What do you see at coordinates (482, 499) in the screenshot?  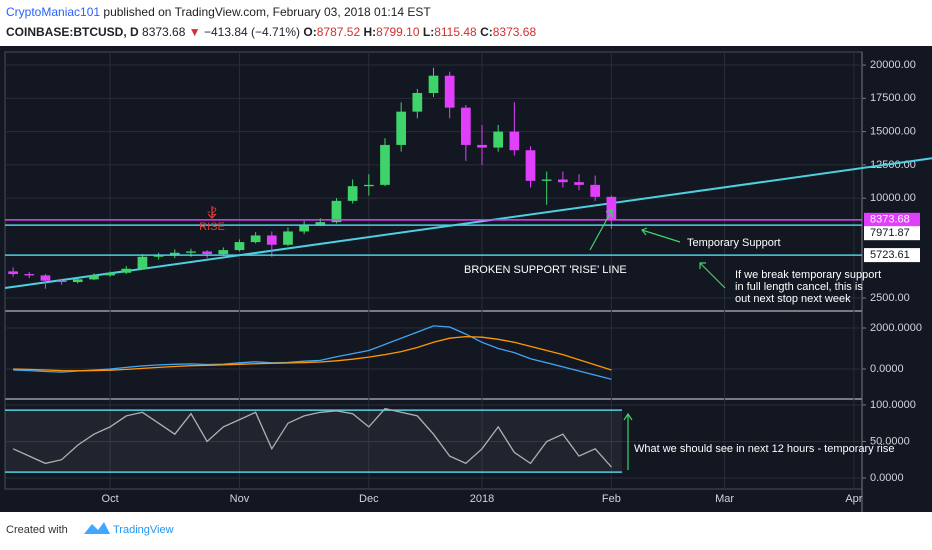 I see `x-tick-label: 2018` at bounding box center [482, 499].